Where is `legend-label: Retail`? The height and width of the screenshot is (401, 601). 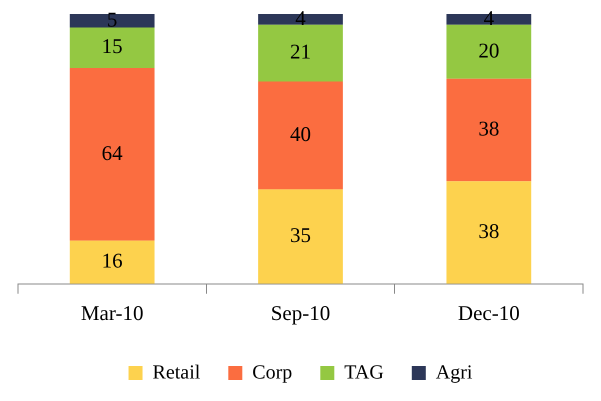 legend-label: Retail is located at coordinates (176, 372).